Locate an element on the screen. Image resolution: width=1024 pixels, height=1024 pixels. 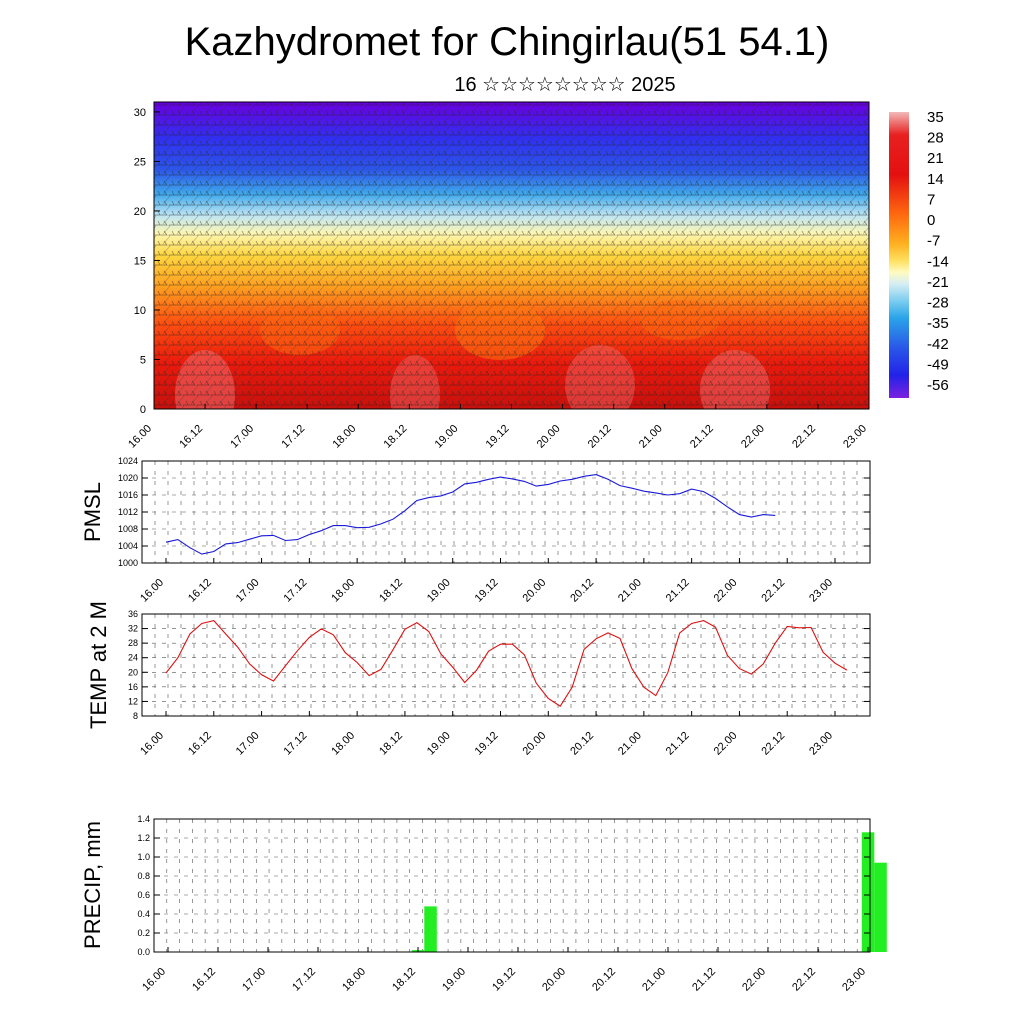
y-tick-label: 30 is located at coordinates (140, 113).